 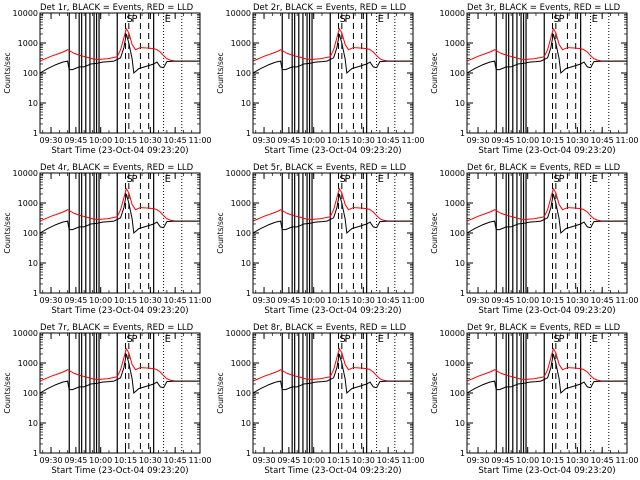 I want to click on panel-title: Det 4r, BLACK = Events, RED = LLD, so click(x=117, y=168).